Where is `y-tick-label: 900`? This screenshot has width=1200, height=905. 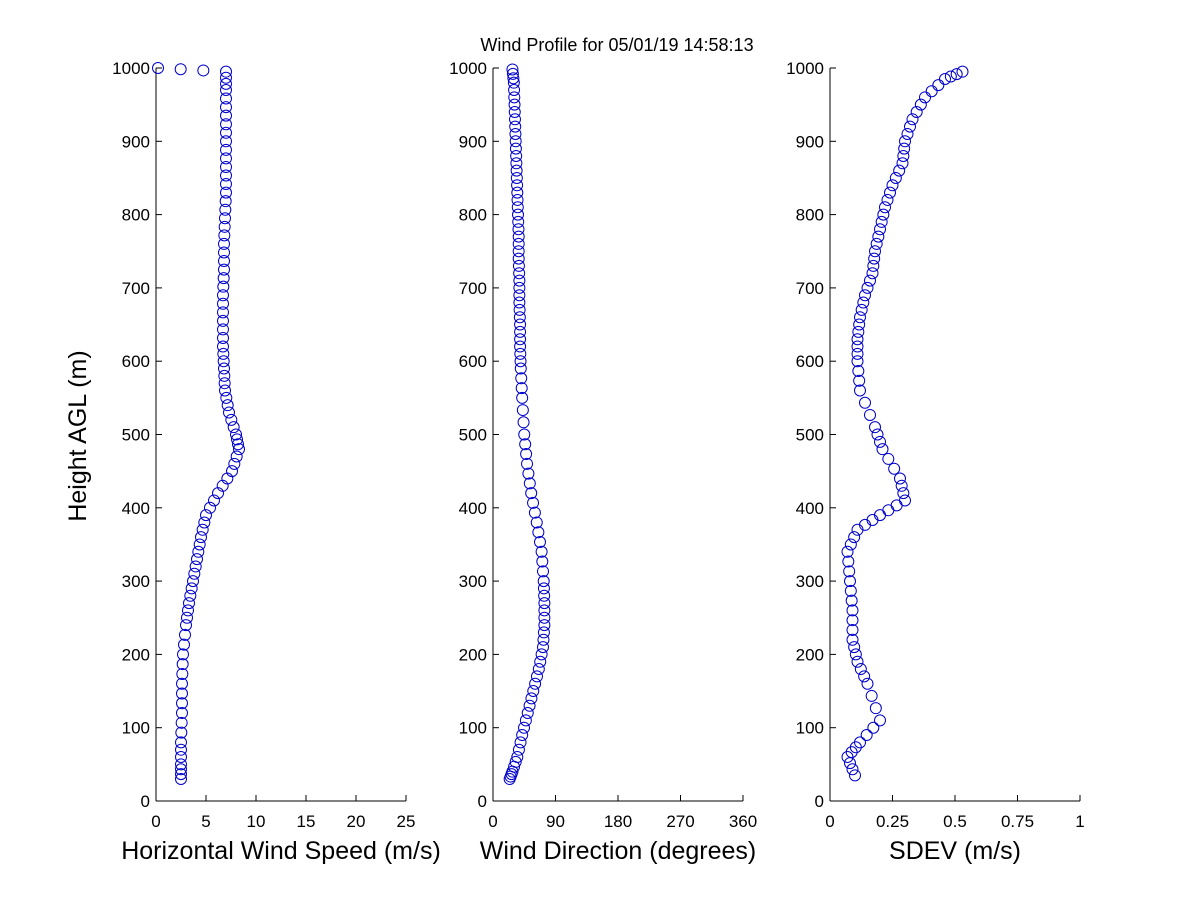
y-tick-label: 900 is located at coordinates (810, 141).